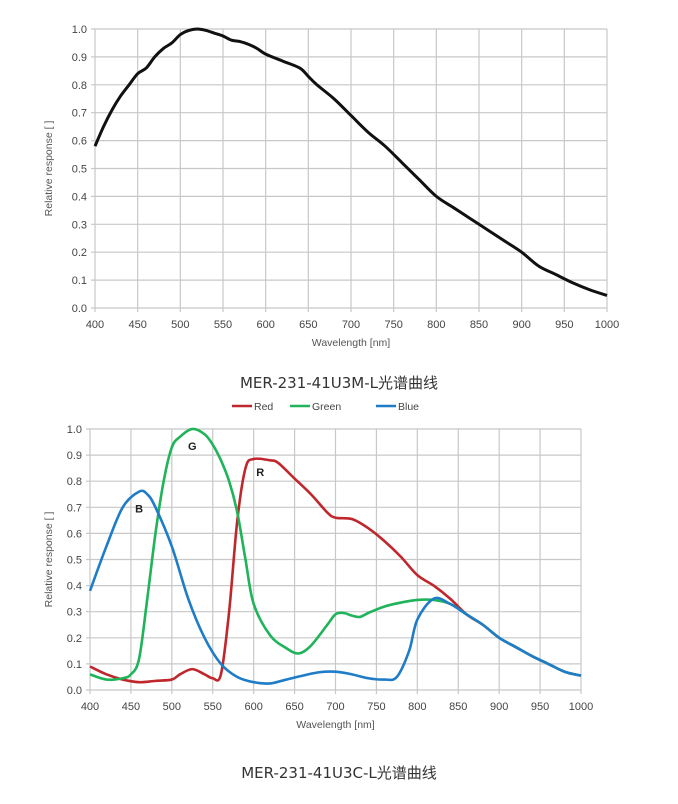 The width and height of the screenshot is (678, 804). Describe the element at coordinates (408, 407) in the screenshot. I see `legend-label: Blue` at that location.